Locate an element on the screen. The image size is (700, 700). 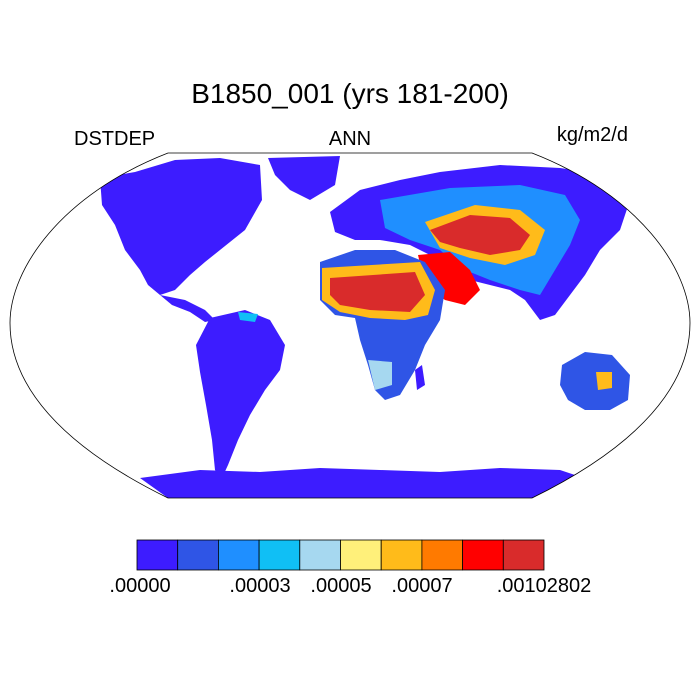
center-string: ANN is located at coordinates (350, 139).